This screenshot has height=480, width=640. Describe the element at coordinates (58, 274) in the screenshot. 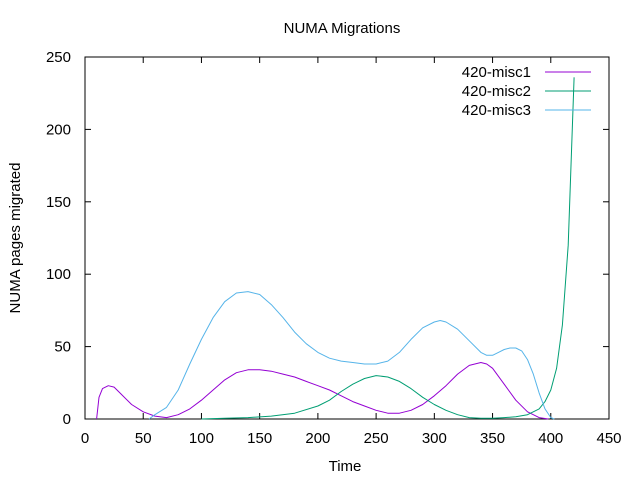

I see `y-tick-label: 100` at that location.